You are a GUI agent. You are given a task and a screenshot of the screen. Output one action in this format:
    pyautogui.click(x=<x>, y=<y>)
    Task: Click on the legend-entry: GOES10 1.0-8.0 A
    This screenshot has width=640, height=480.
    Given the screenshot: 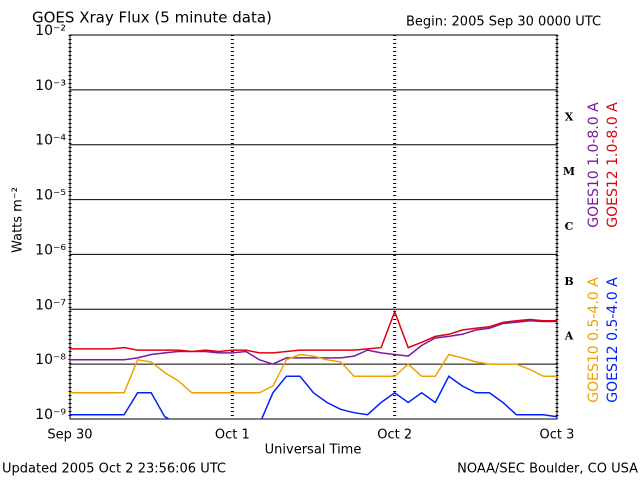 What is the action you would take?
    pyautogui.click(x=594, y=165)
    